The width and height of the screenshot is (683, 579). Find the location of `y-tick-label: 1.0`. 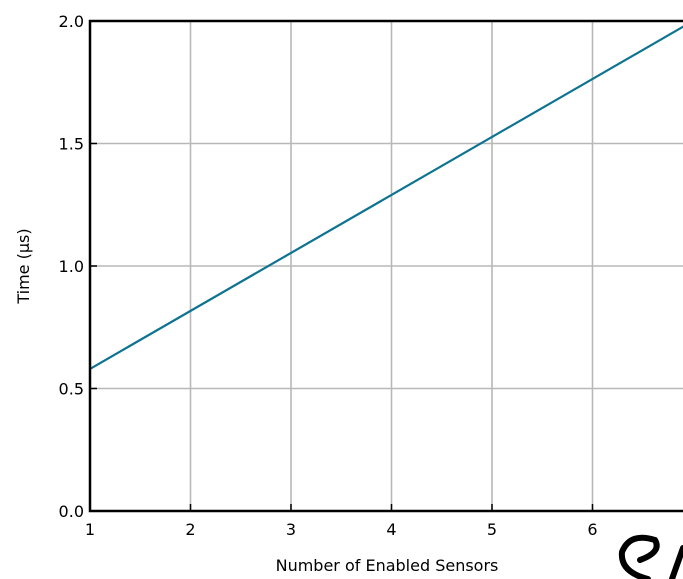

y-tick-label: 1.0 is located at coordinates (71, 266).